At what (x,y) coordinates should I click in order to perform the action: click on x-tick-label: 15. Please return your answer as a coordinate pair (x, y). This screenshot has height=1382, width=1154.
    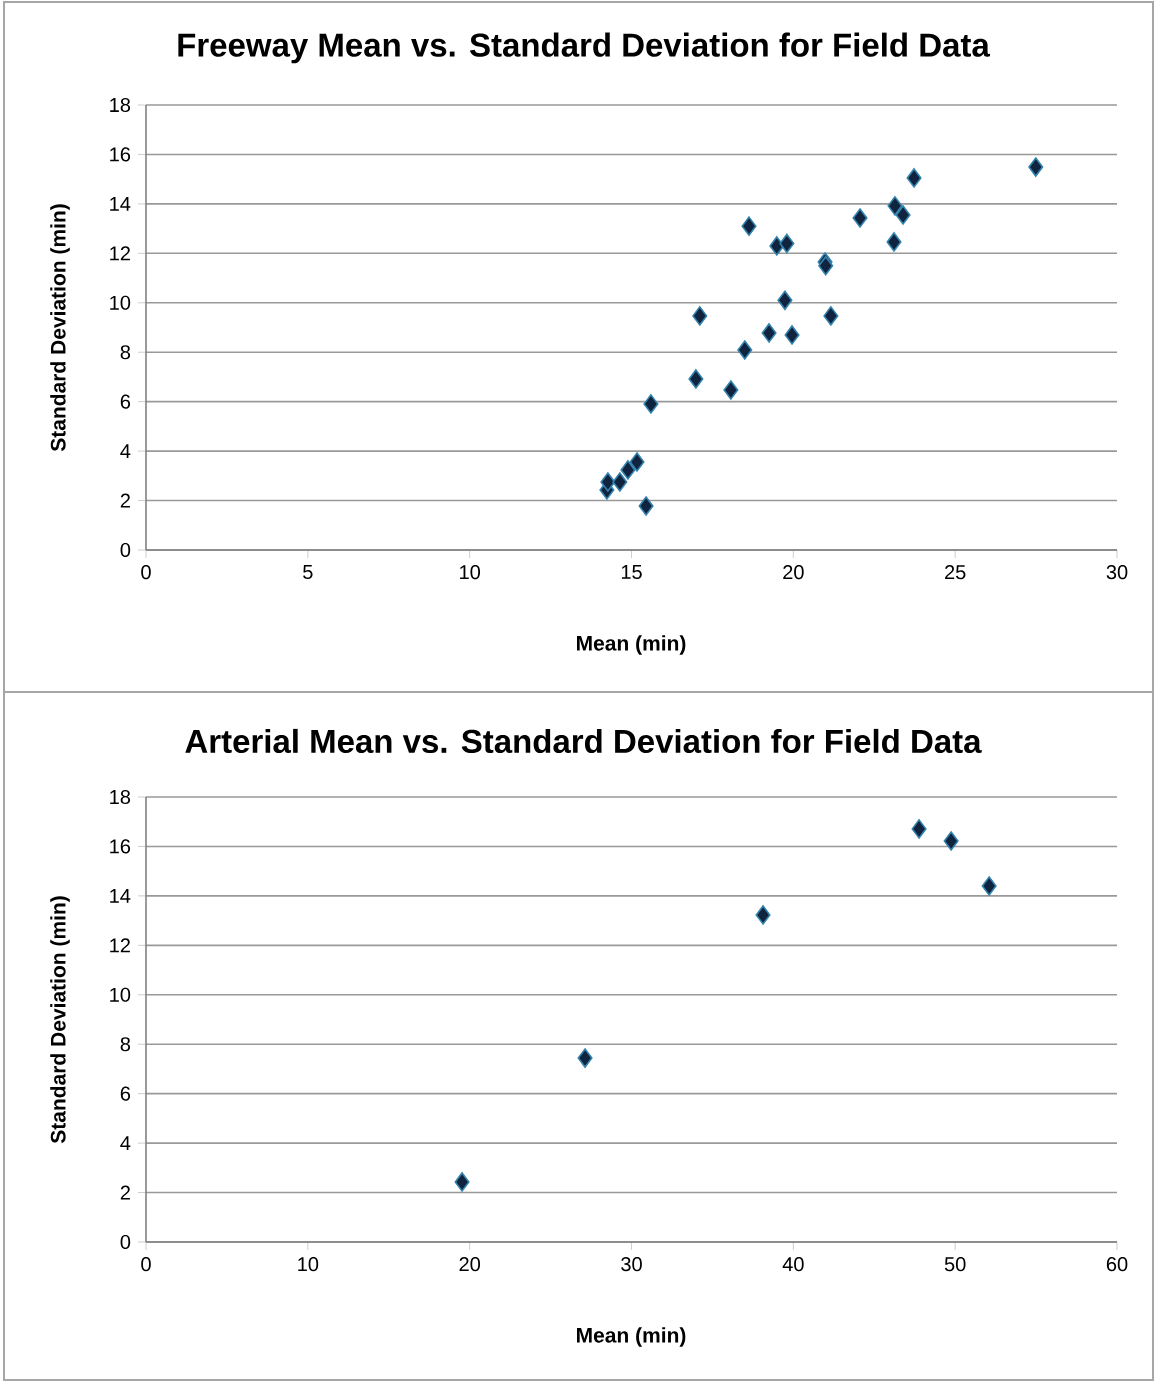
    Looking at the image, I should click on (631, 572).